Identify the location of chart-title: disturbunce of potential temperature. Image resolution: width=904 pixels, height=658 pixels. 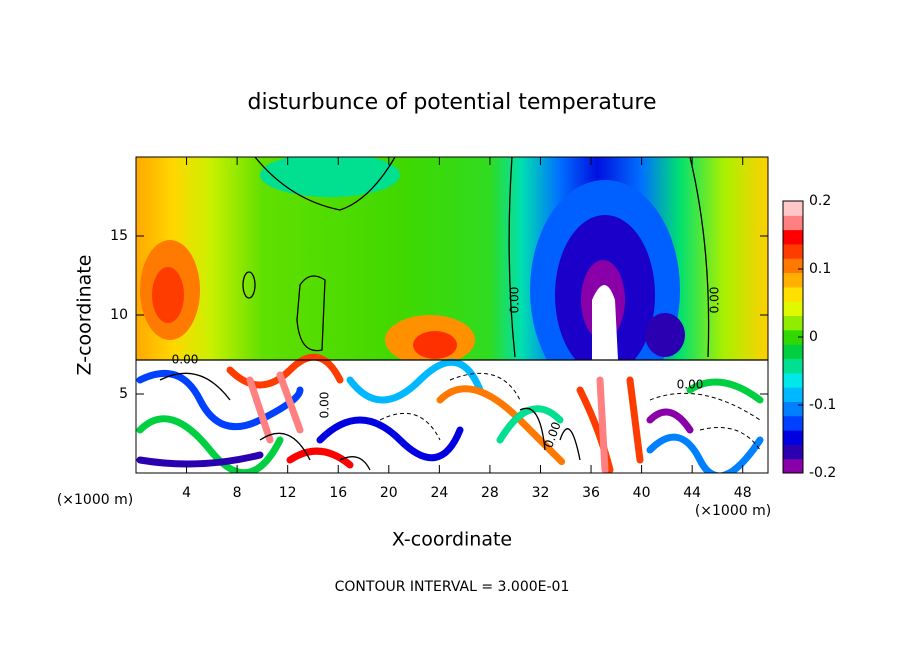
(452, 102).